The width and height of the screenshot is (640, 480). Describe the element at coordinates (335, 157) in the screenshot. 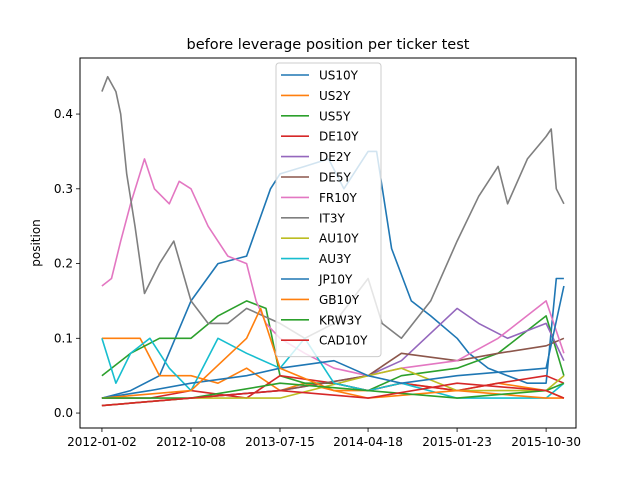

I see `legend-label: DE2Y` at that location.